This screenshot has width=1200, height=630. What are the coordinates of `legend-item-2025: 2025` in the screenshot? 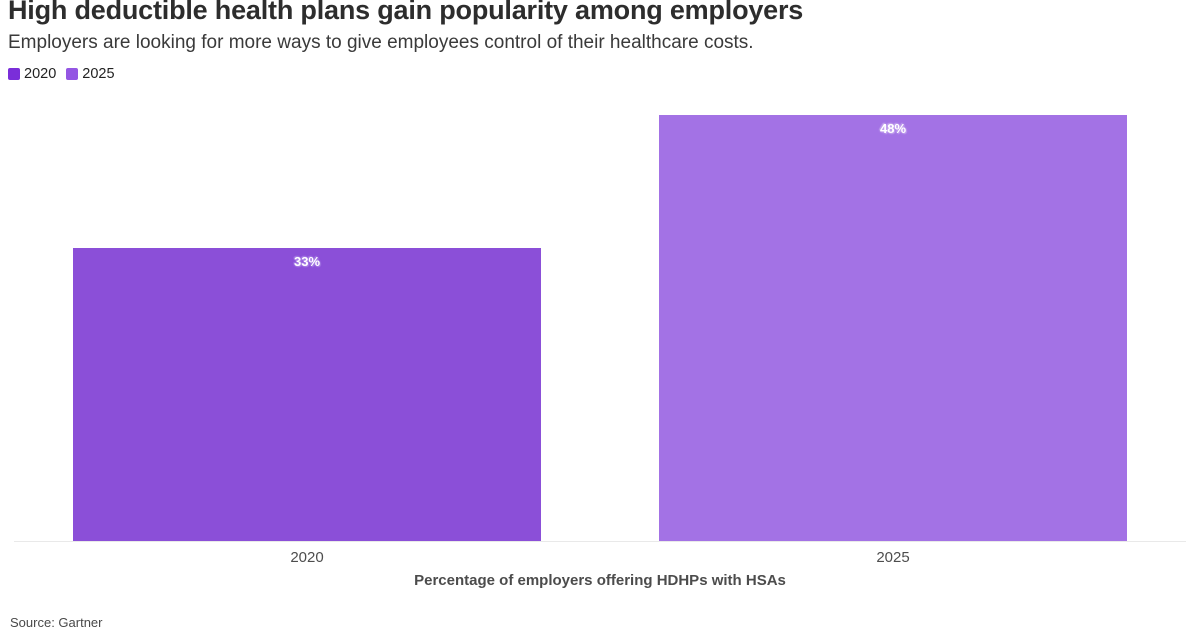 It's located at (90, 74).